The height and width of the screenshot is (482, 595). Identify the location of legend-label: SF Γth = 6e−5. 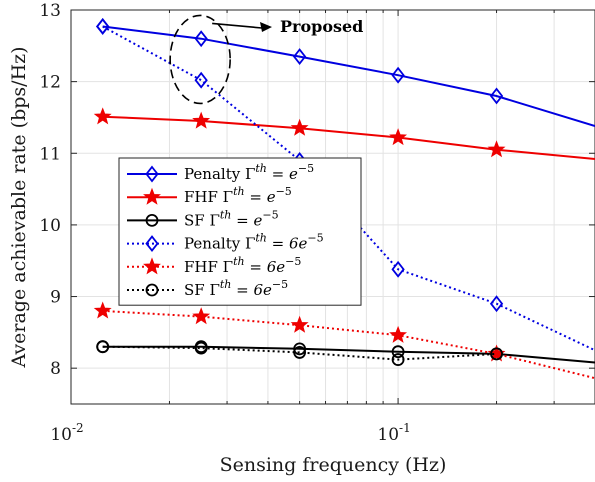
(236, 288).